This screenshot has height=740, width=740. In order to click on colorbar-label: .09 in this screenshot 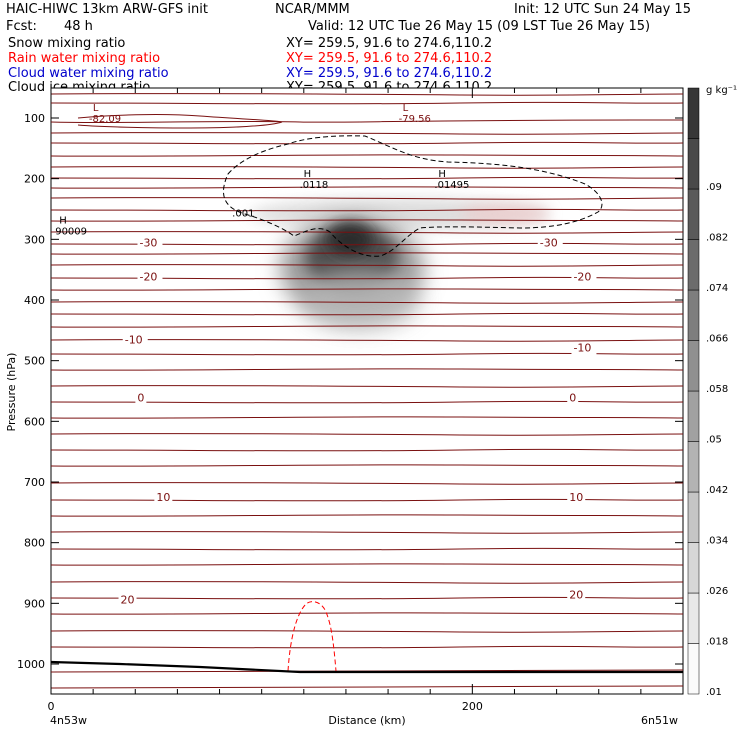, I will do `click(714, 187)`.